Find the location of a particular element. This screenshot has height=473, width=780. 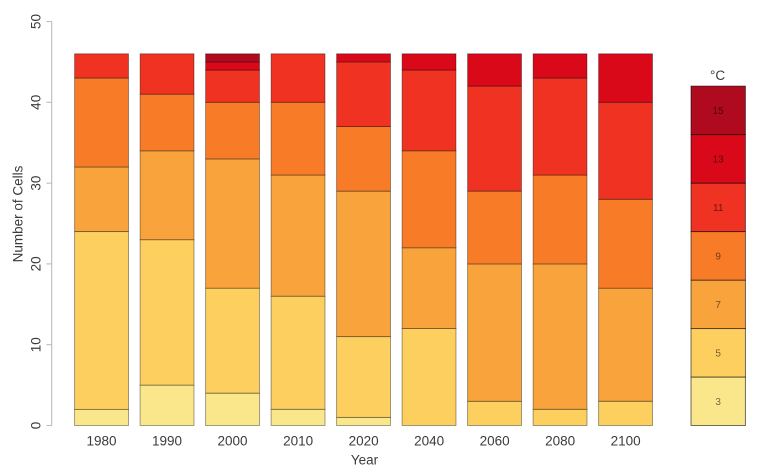

svg-text: 50 is located at coordinates (35, 21).